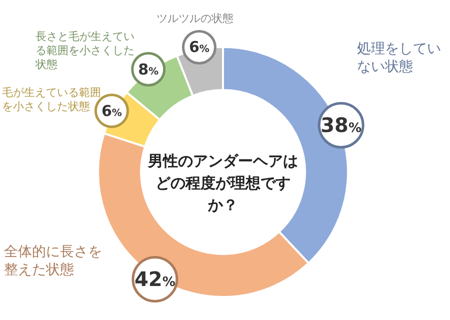 This screenshot has height=320, width=450. What do you see at coordinates (399, 58) in the screenshot?
I see `slice-label: 処理をしていない状態` at bounding box center [399, 58].